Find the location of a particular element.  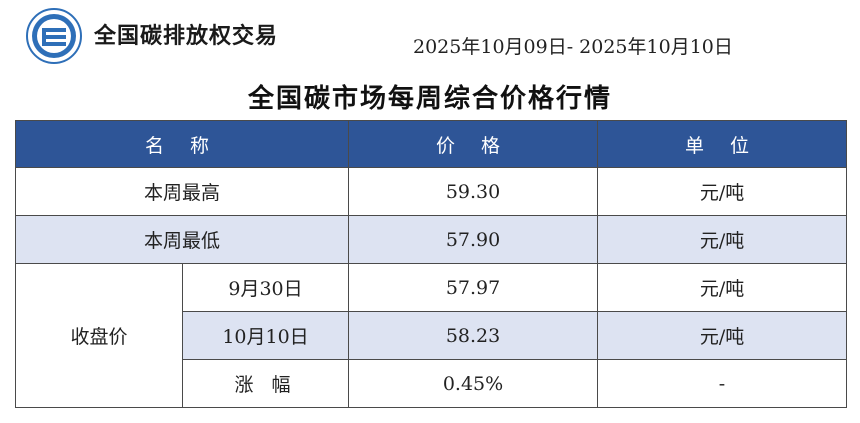

table-header-row: 名 称 价 格 单 位 is located at coordinates (431, 144).